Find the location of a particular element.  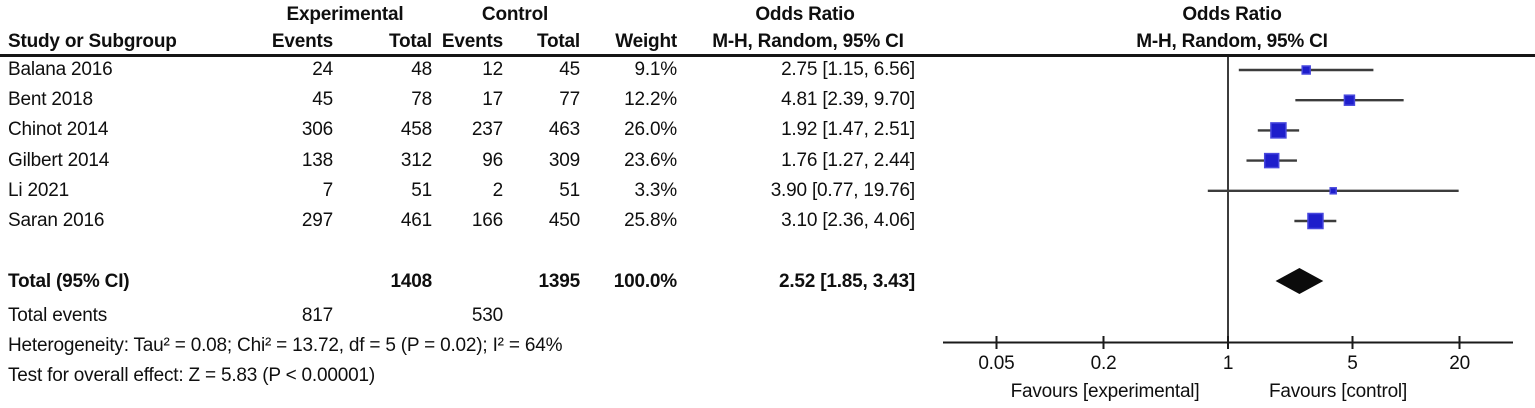

events-experimental: 306 is located at coordinates (317, 130).